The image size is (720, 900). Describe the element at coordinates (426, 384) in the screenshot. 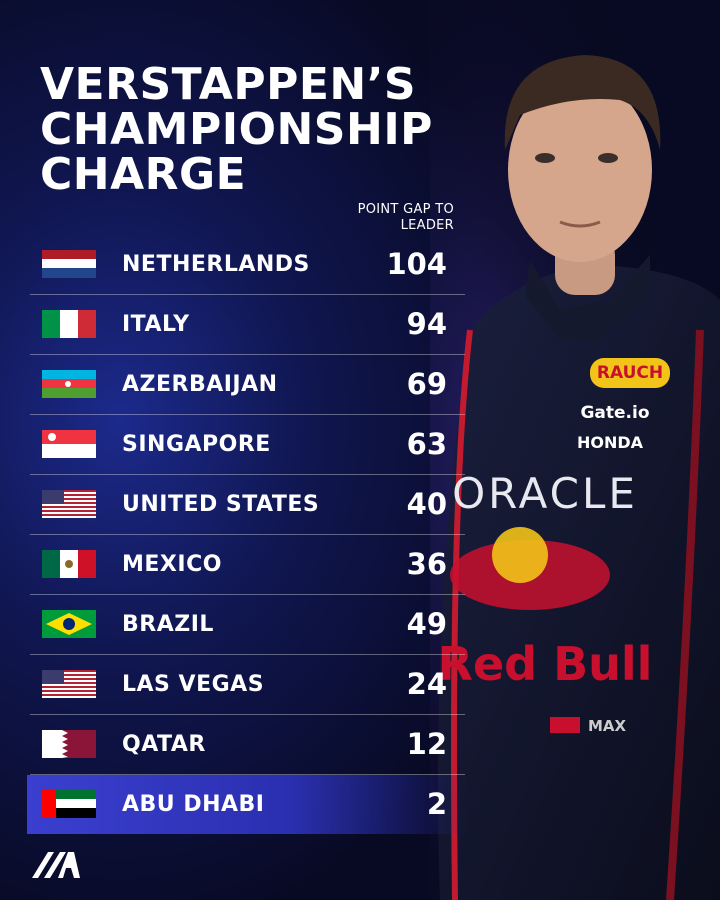

I see `point-gap: 69` at that location.